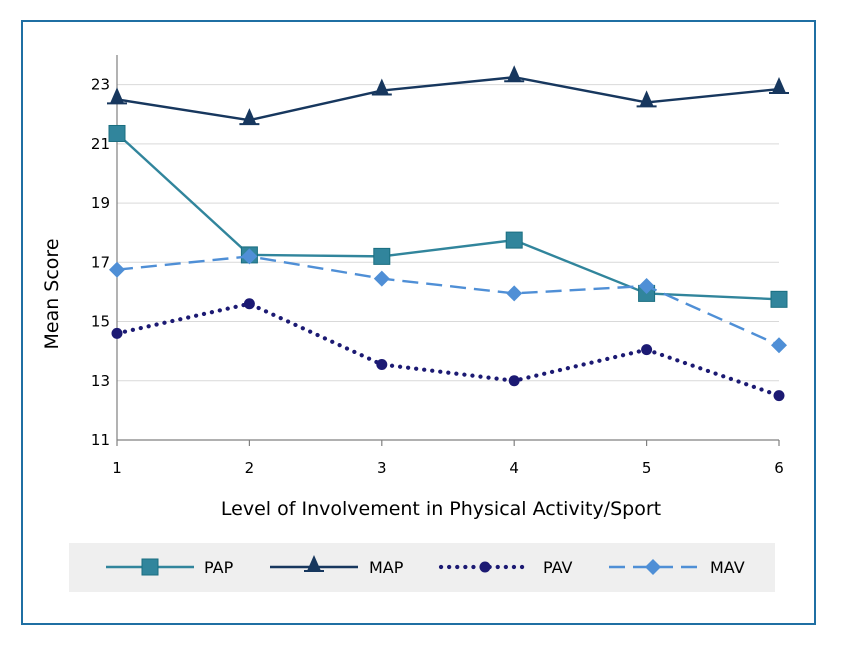 The image size is (845, 658). I want to click on point-map-1-shape, so click(117, 95).